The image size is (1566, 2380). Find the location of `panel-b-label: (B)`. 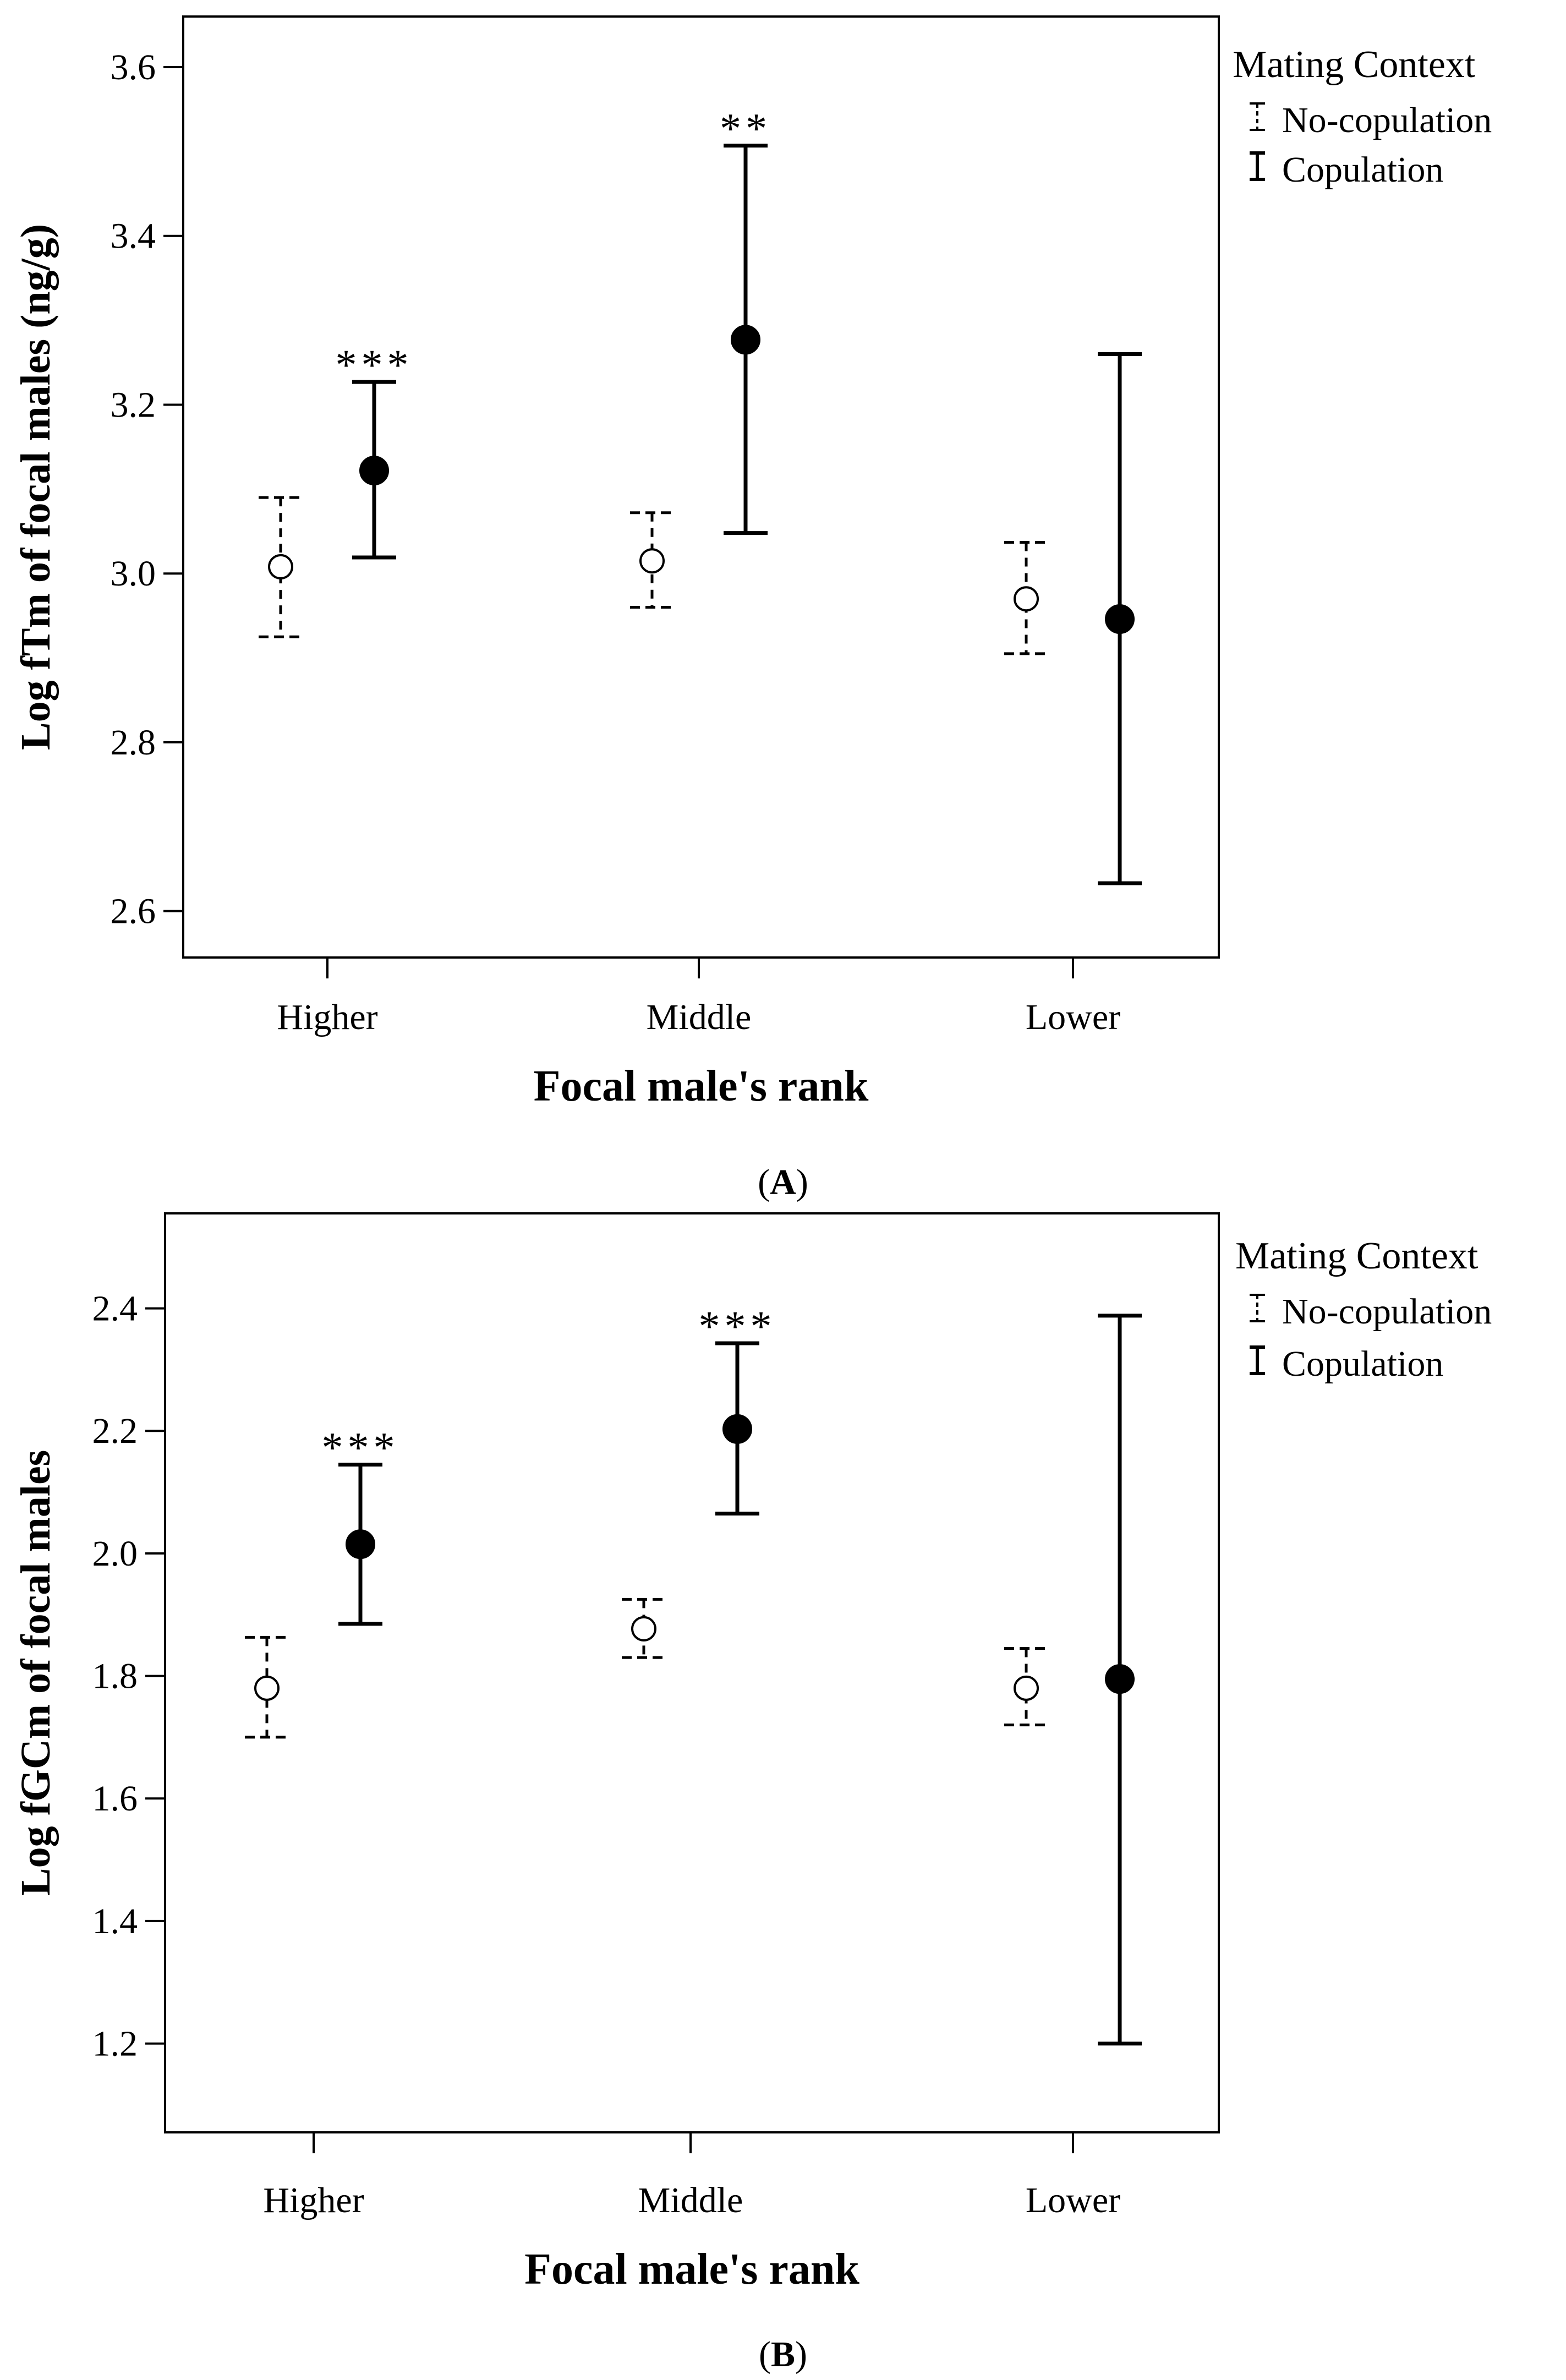

panel-b-label: (B) is located at coordinates (783, 2354).